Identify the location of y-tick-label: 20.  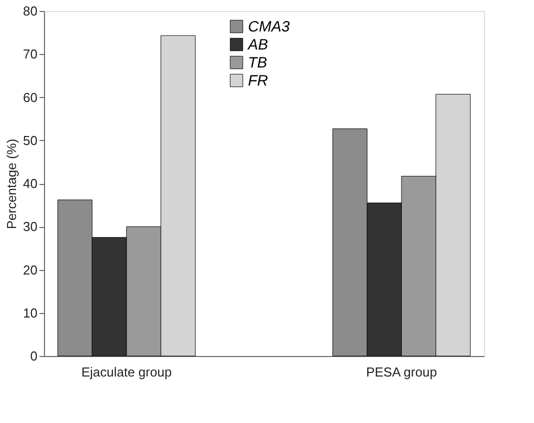
(30, 270).